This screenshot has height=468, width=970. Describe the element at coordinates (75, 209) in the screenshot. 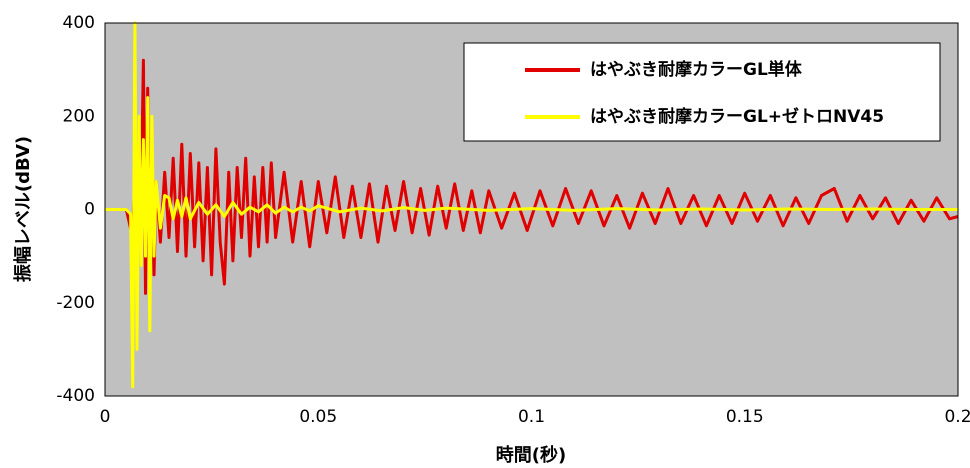

I see `y-axis: -400 -200 0 200 400` at that location.